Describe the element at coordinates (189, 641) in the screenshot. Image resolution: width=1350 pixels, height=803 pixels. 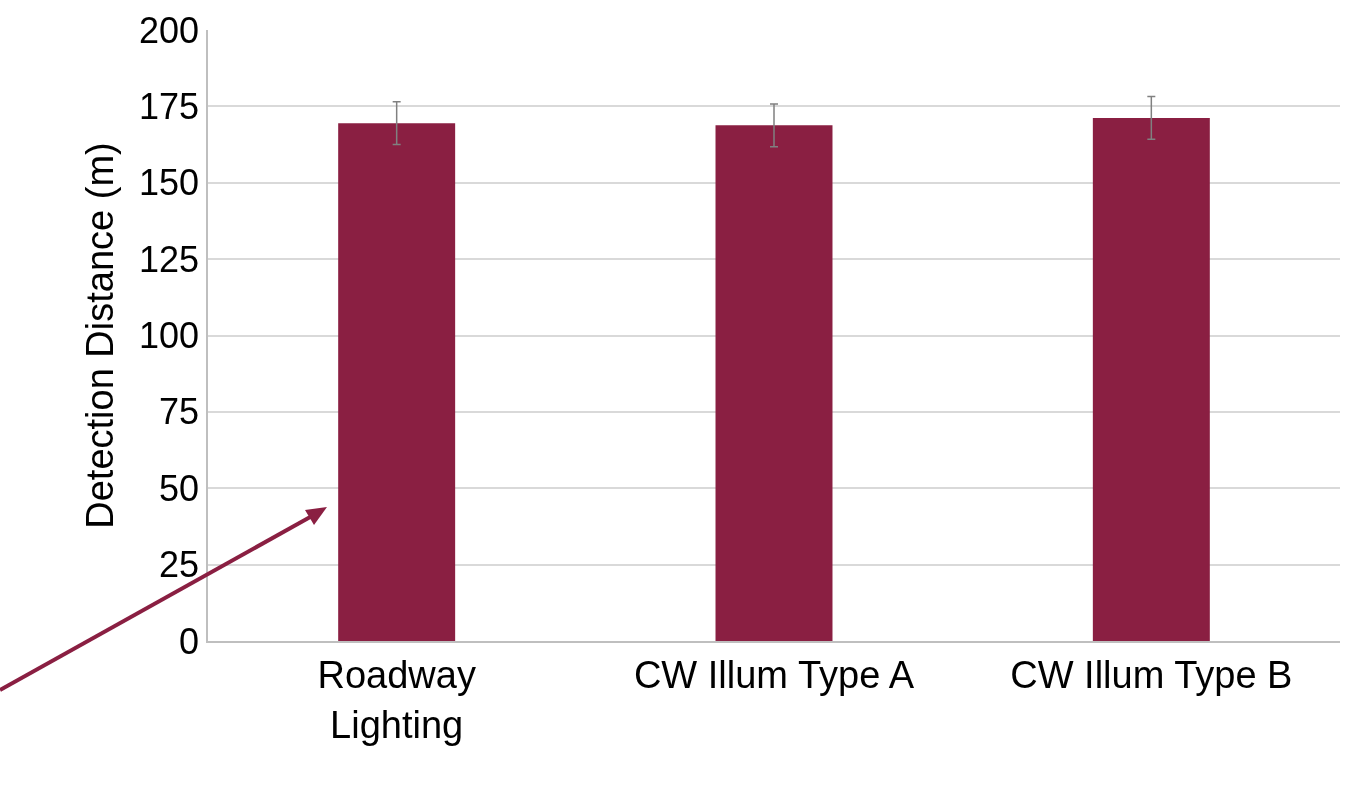
I see `y-tick-label: 0` at that location.